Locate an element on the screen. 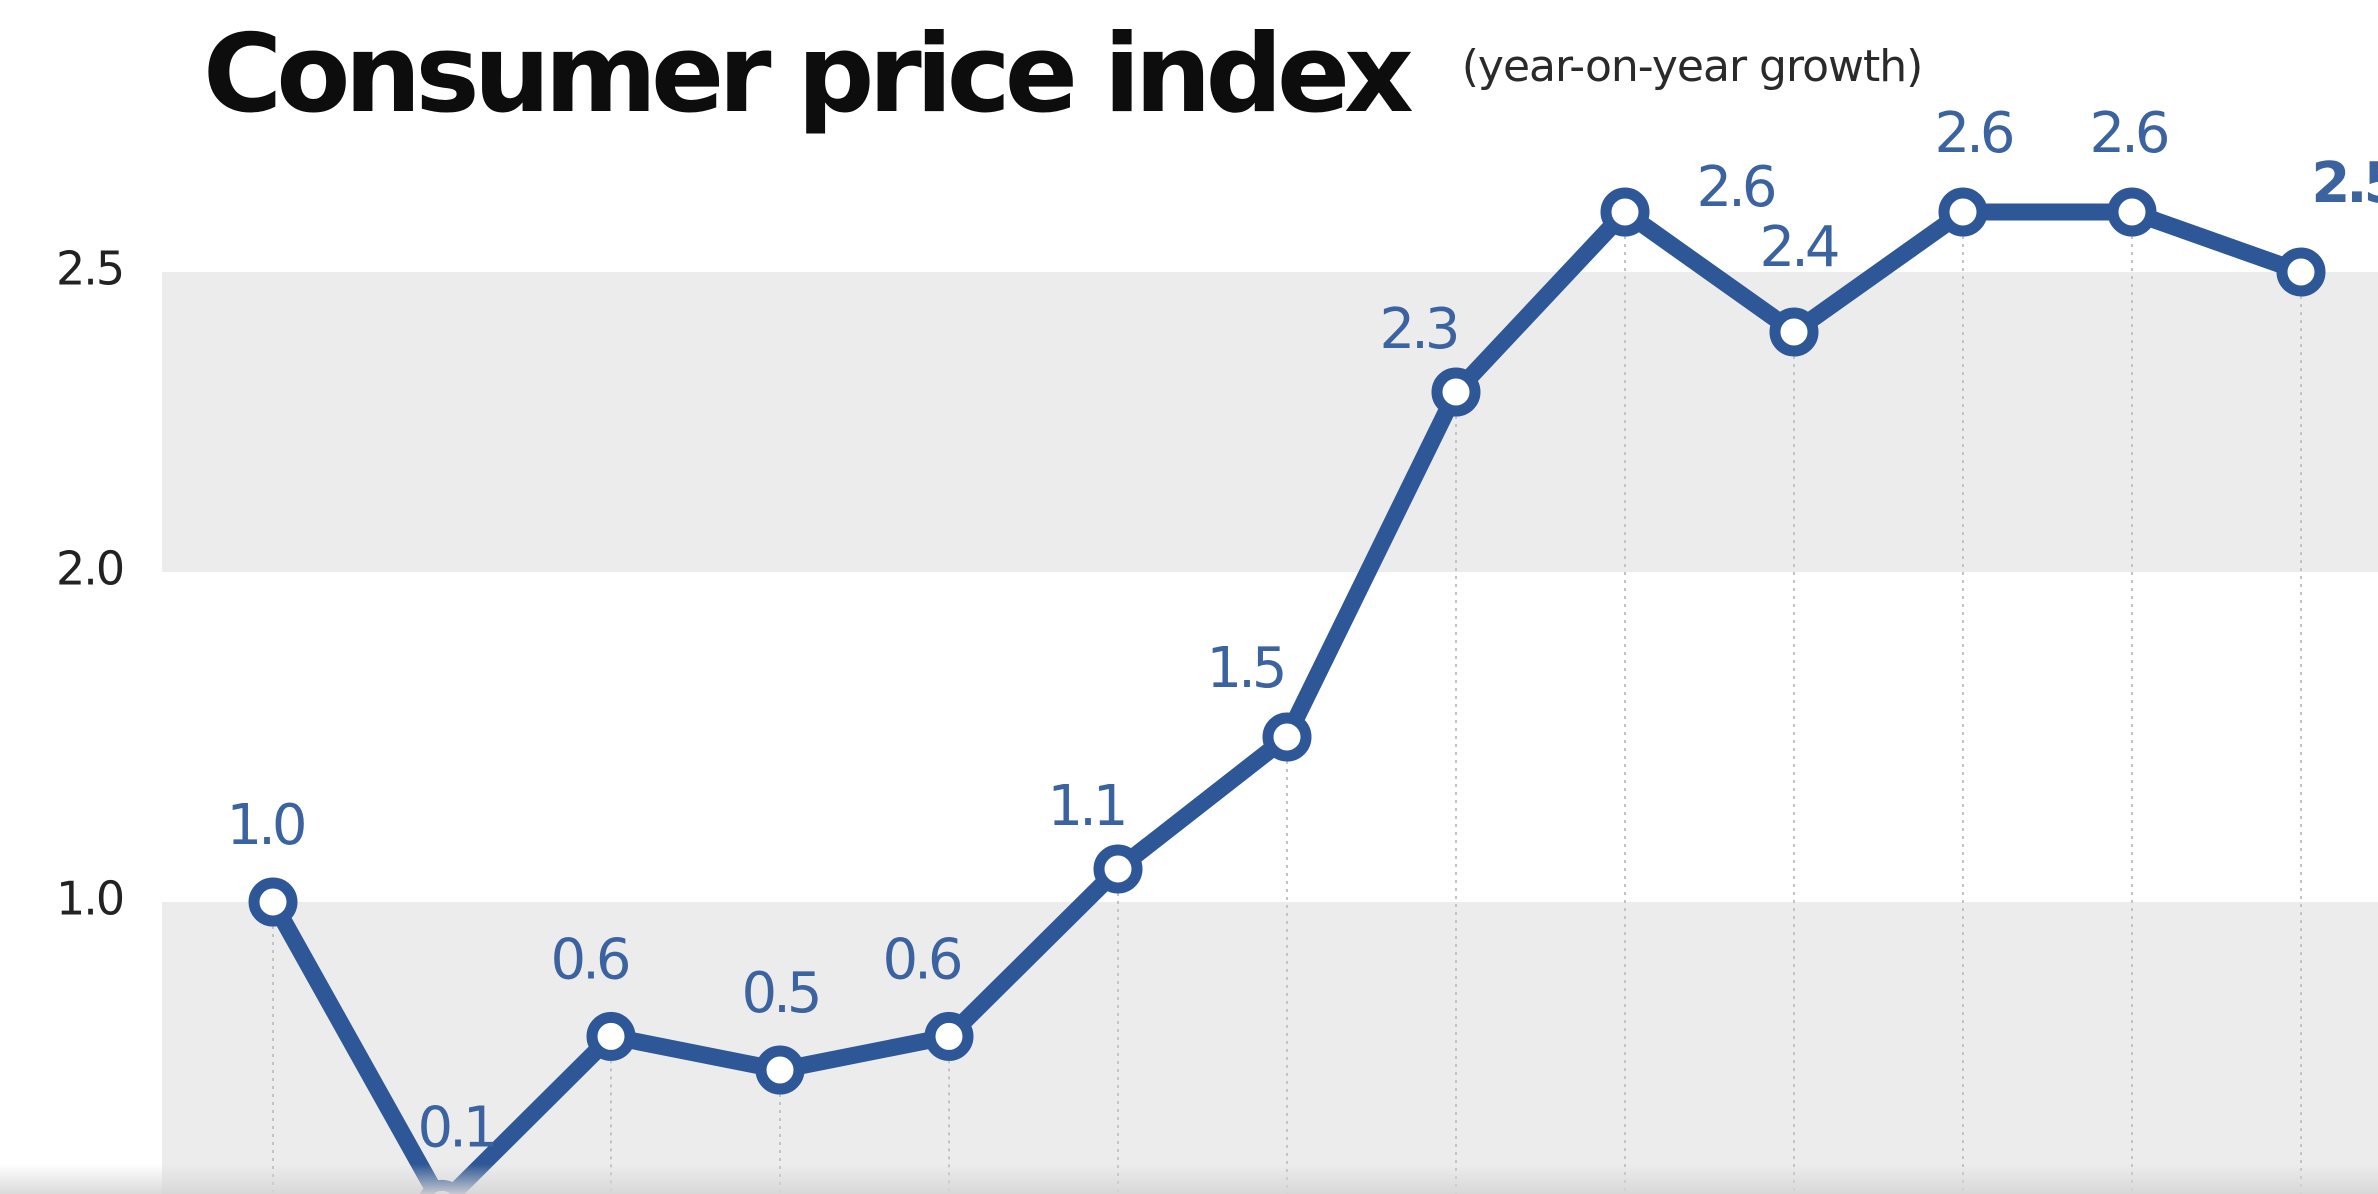  chart-title: Consumer price index is located at coordinates (808, 74).